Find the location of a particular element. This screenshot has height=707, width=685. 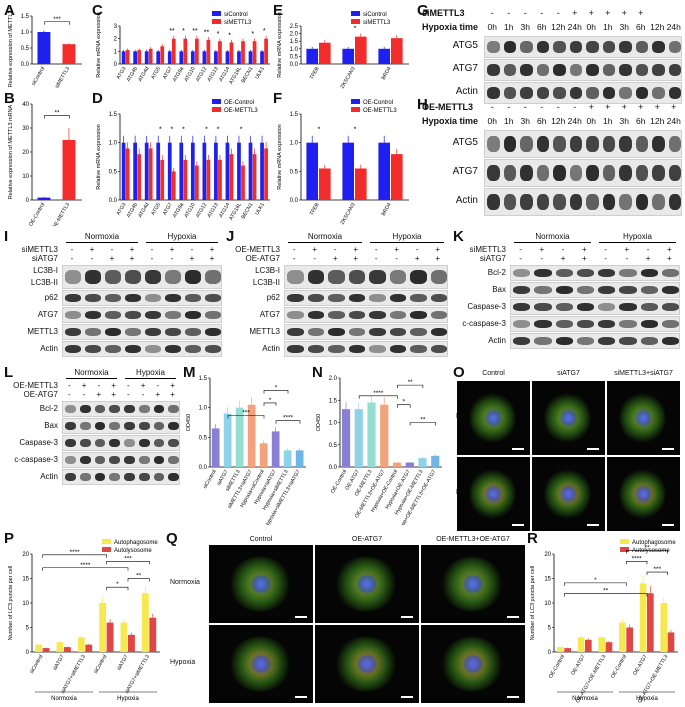

x-tick-label: ATG7 is located at coordinates (168, 73).